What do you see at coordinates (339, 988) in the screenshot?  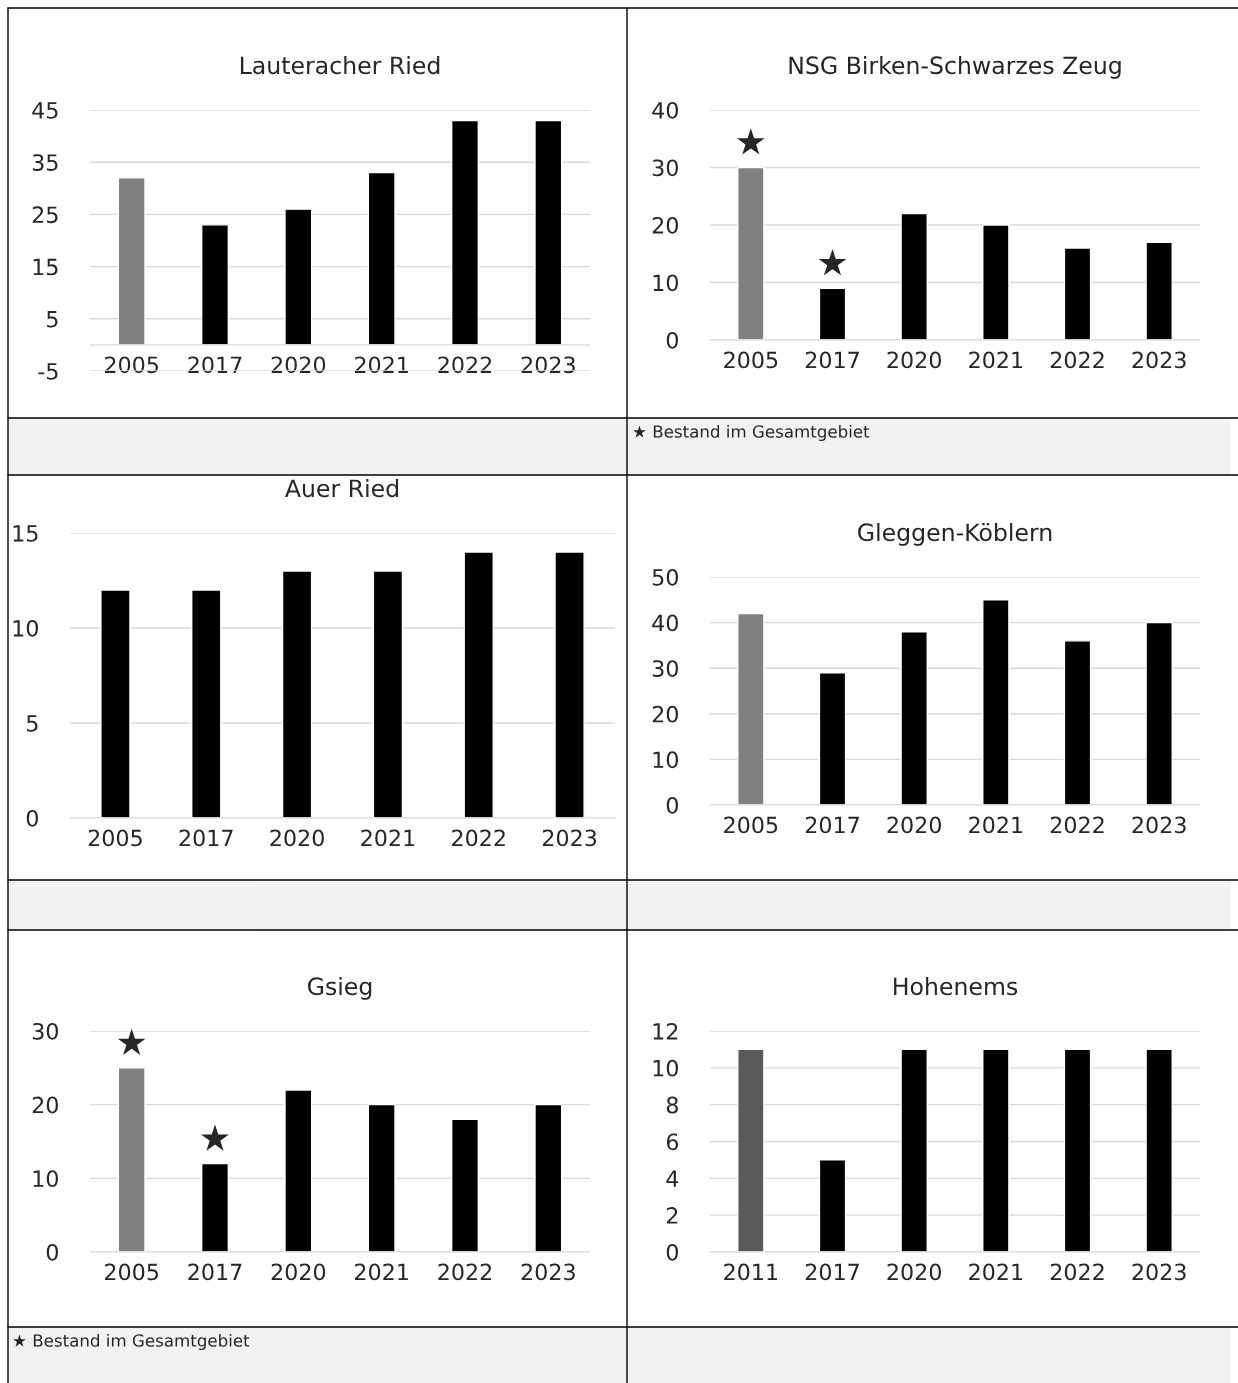 I see `chart-title: Gsieg` at bounding box center [339, 988].